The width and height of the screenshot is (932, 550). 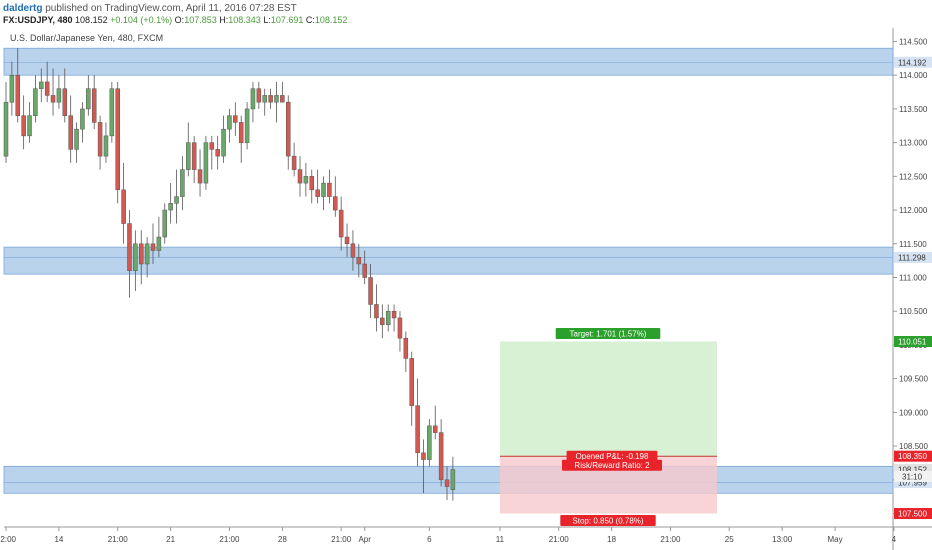 What do you see at coordinates (835, 539) in the screenshot?
I see `x-tick-label: May` at bounding box center [835, 539].